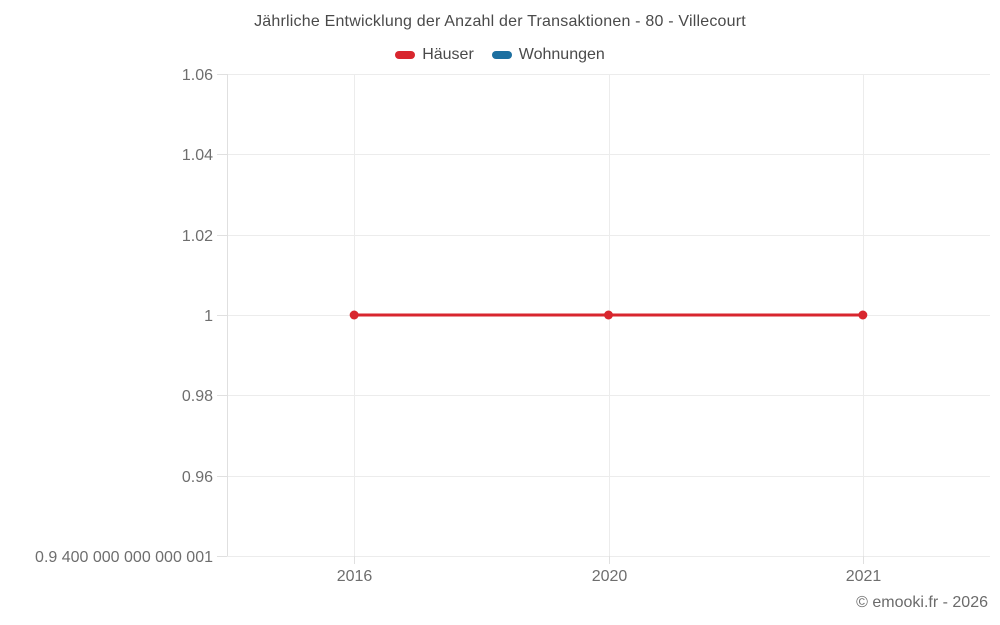 The width and height of the screenshot is (1000, 625). I want to click on y-tick-label: 1, so click(208, 316).